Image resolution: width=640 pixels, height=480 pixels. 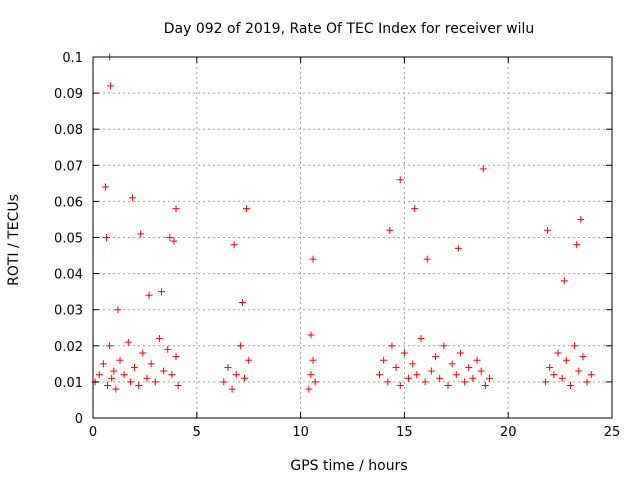 What do you see at coordinates (68, 94) in the screenshot?
I see `y-tick-label: 0.09` at bounding box center [68, 94].